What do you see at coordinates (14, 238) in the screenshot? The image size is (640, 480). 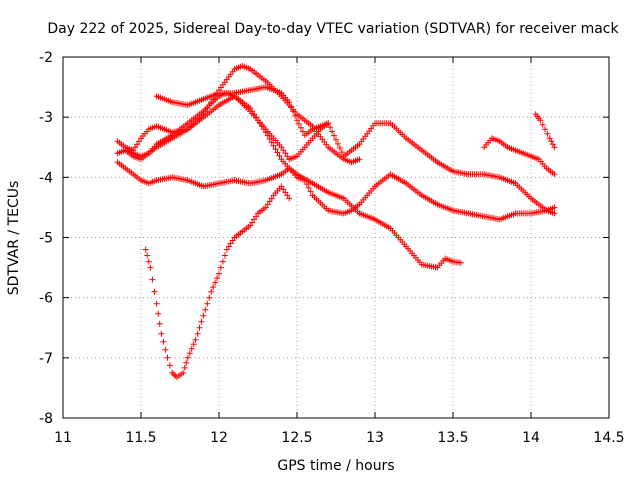 I see `y-axis-label: SDTVAR / TECUs` at bounding box center [14, 238].